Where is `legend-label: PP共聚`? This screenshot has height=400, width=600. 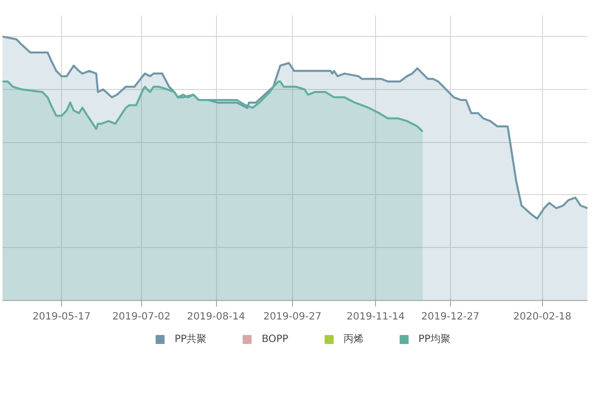 legend-label: PP共聚 is located at coordinates (190, 339).